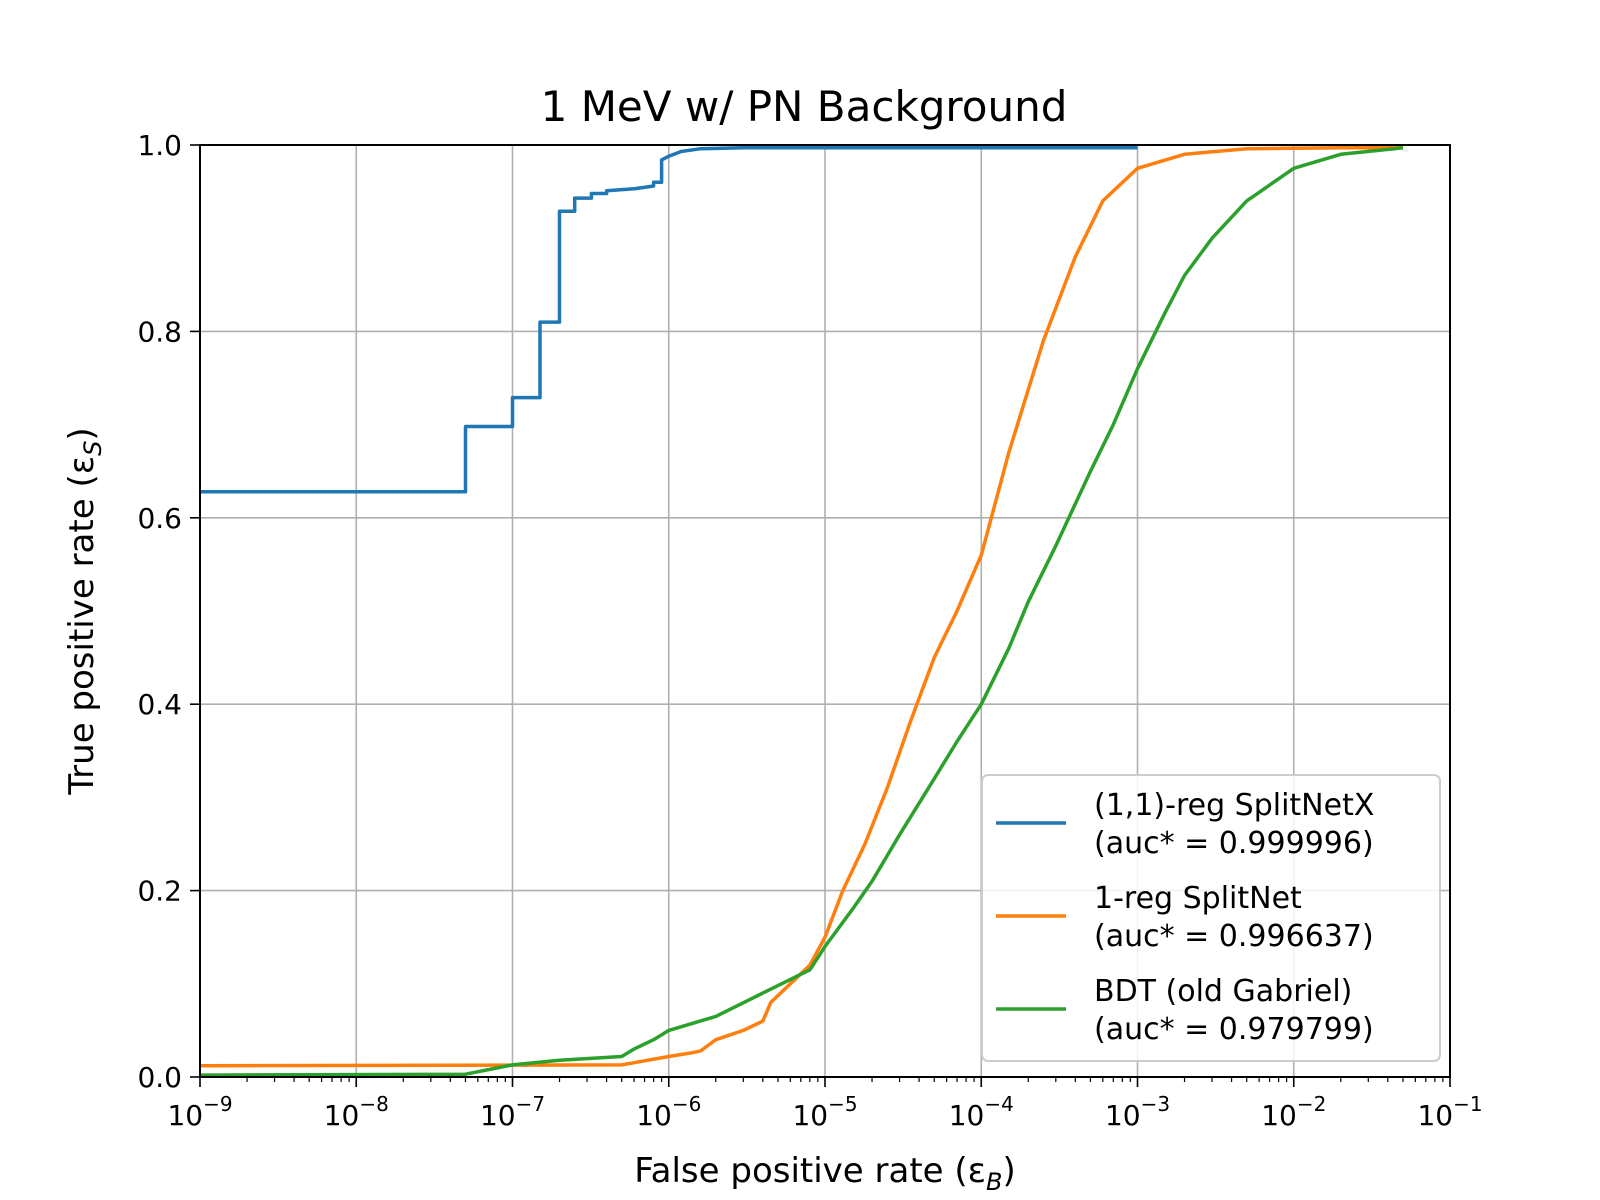 The height and width of the screenshot is (1200, 1600). I want to click on x-tick-label: 10⁻⁵, so click(824, 1112).